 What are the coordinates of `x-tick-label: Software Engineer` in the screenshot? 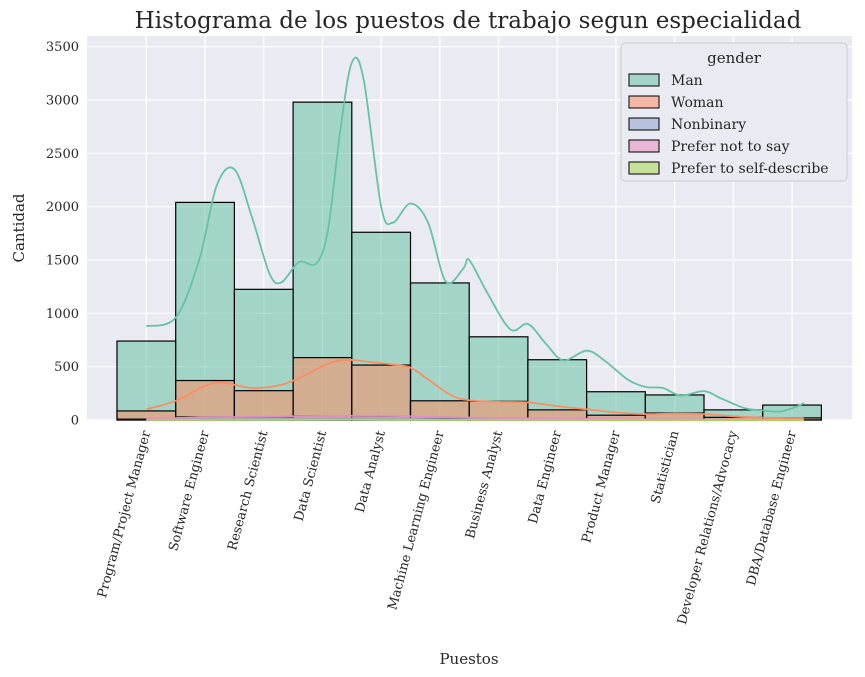 It's located at (189, 490).